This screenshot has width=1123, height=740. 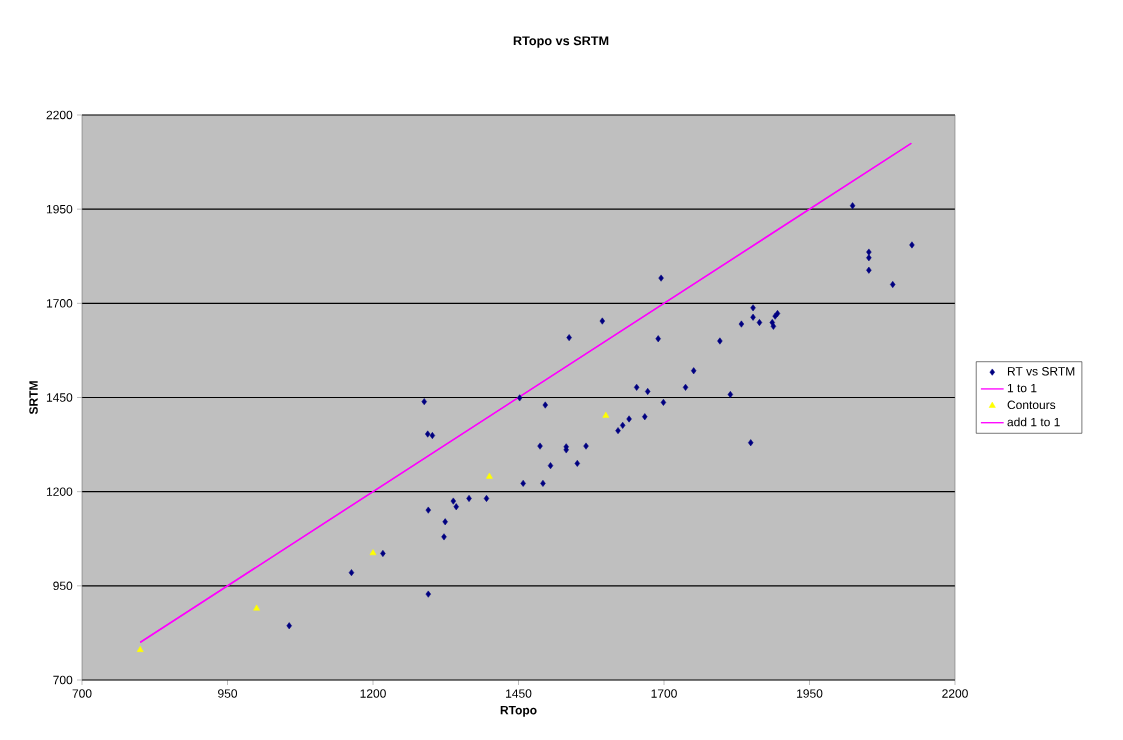 What do you see at coordinates (228, 693) in the screenshot?
I see `x-tick-label: 950` at bounding box center [228, 693].